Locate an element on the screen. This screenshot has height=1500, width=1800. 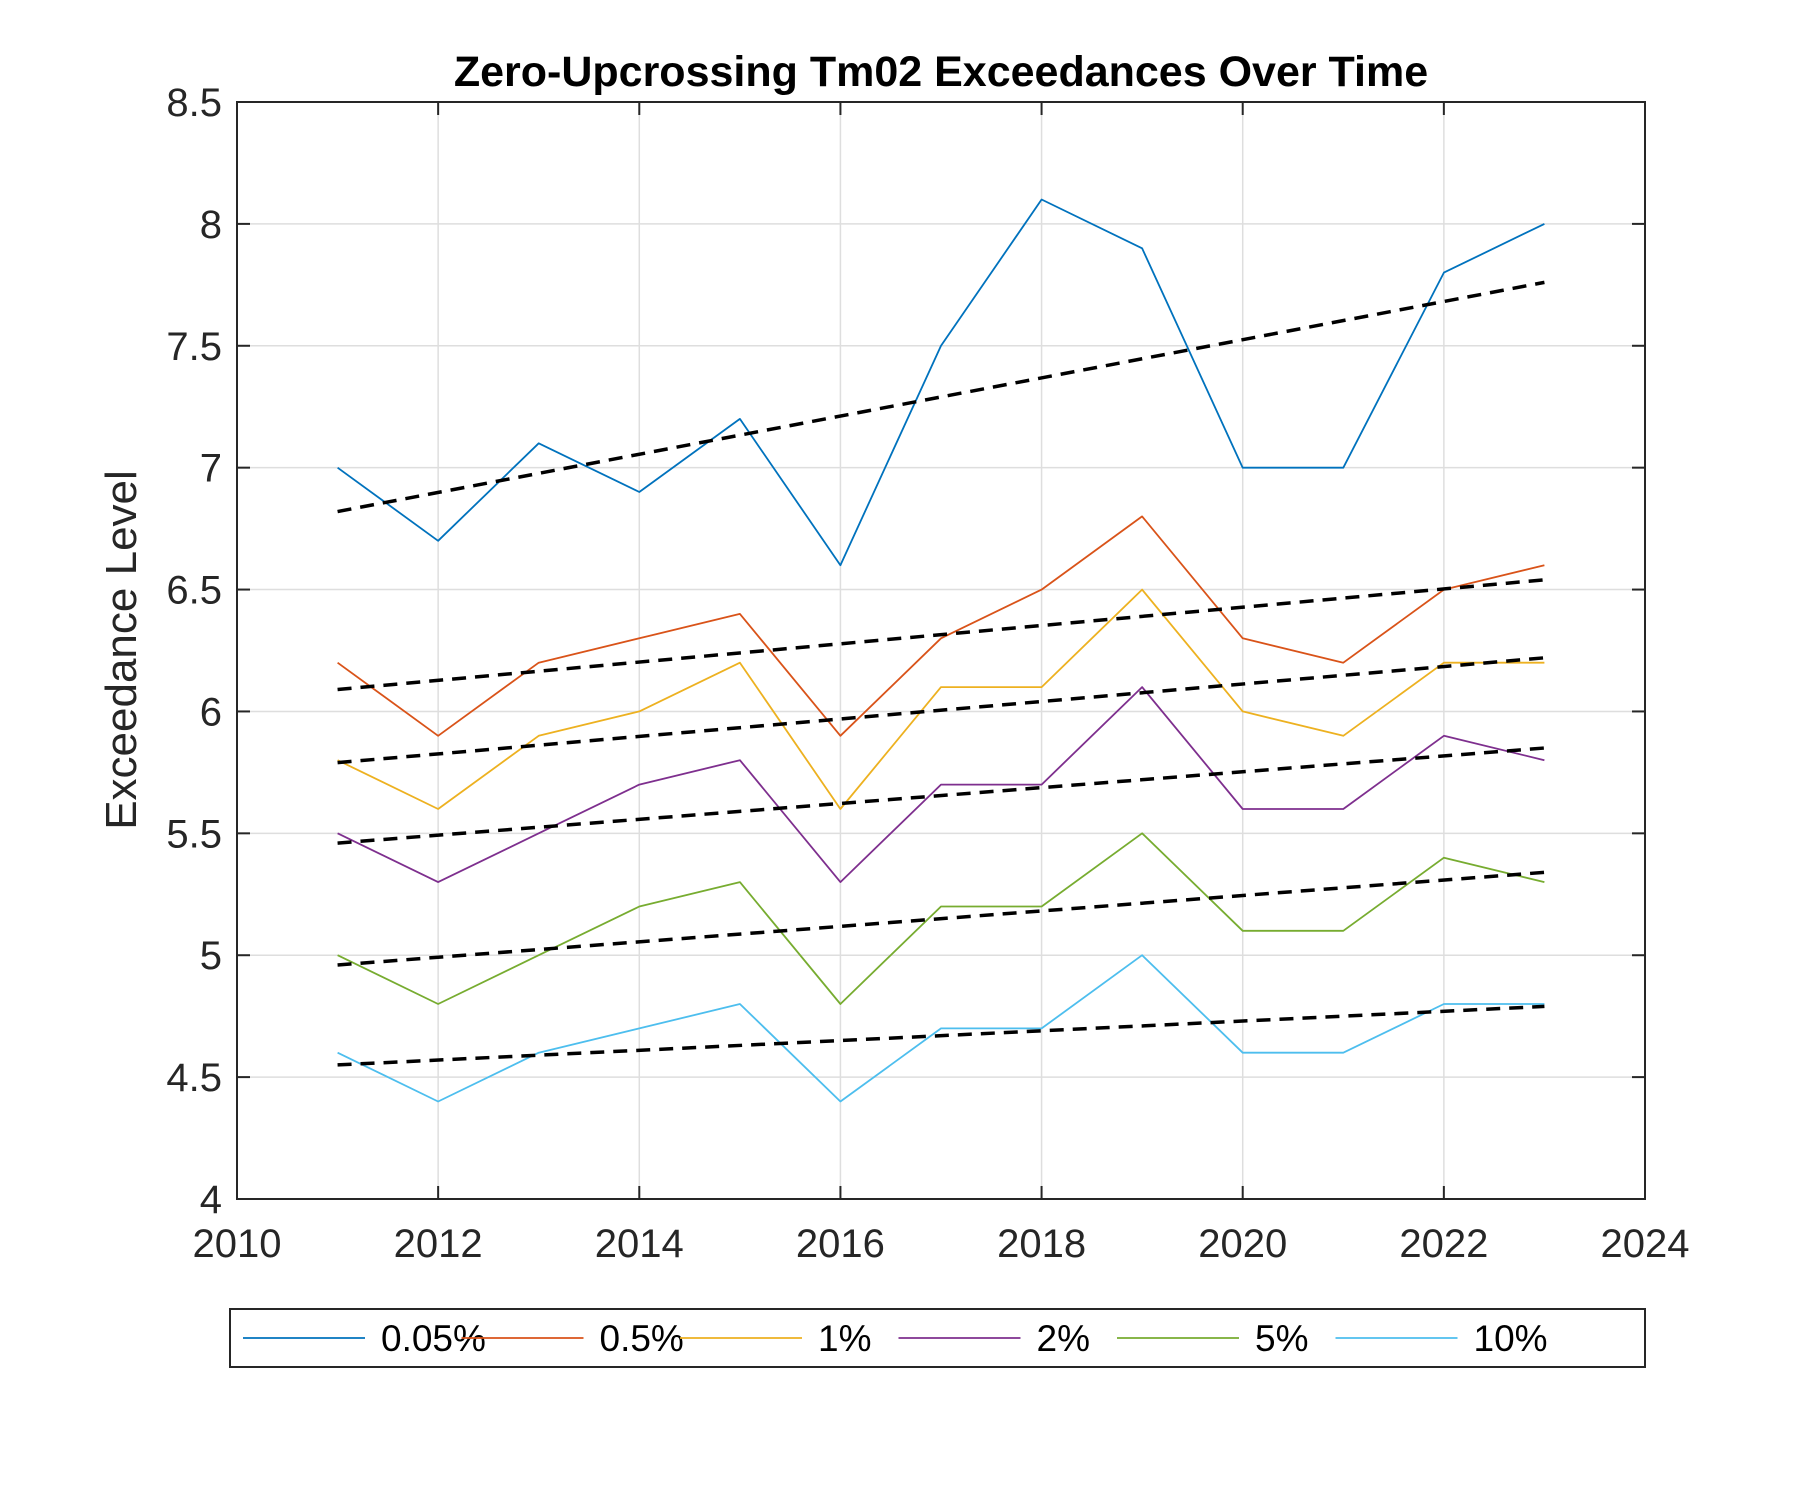
y-tick-label: 4 is located at coordinates (211, 1200).